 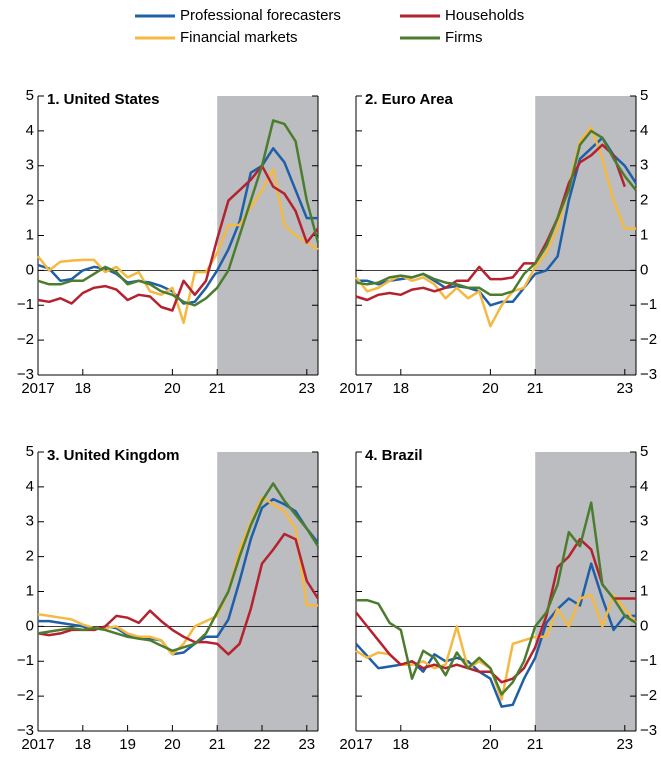 I want to click on legend-label: Professional forecasters, so click(x=260, y=15).